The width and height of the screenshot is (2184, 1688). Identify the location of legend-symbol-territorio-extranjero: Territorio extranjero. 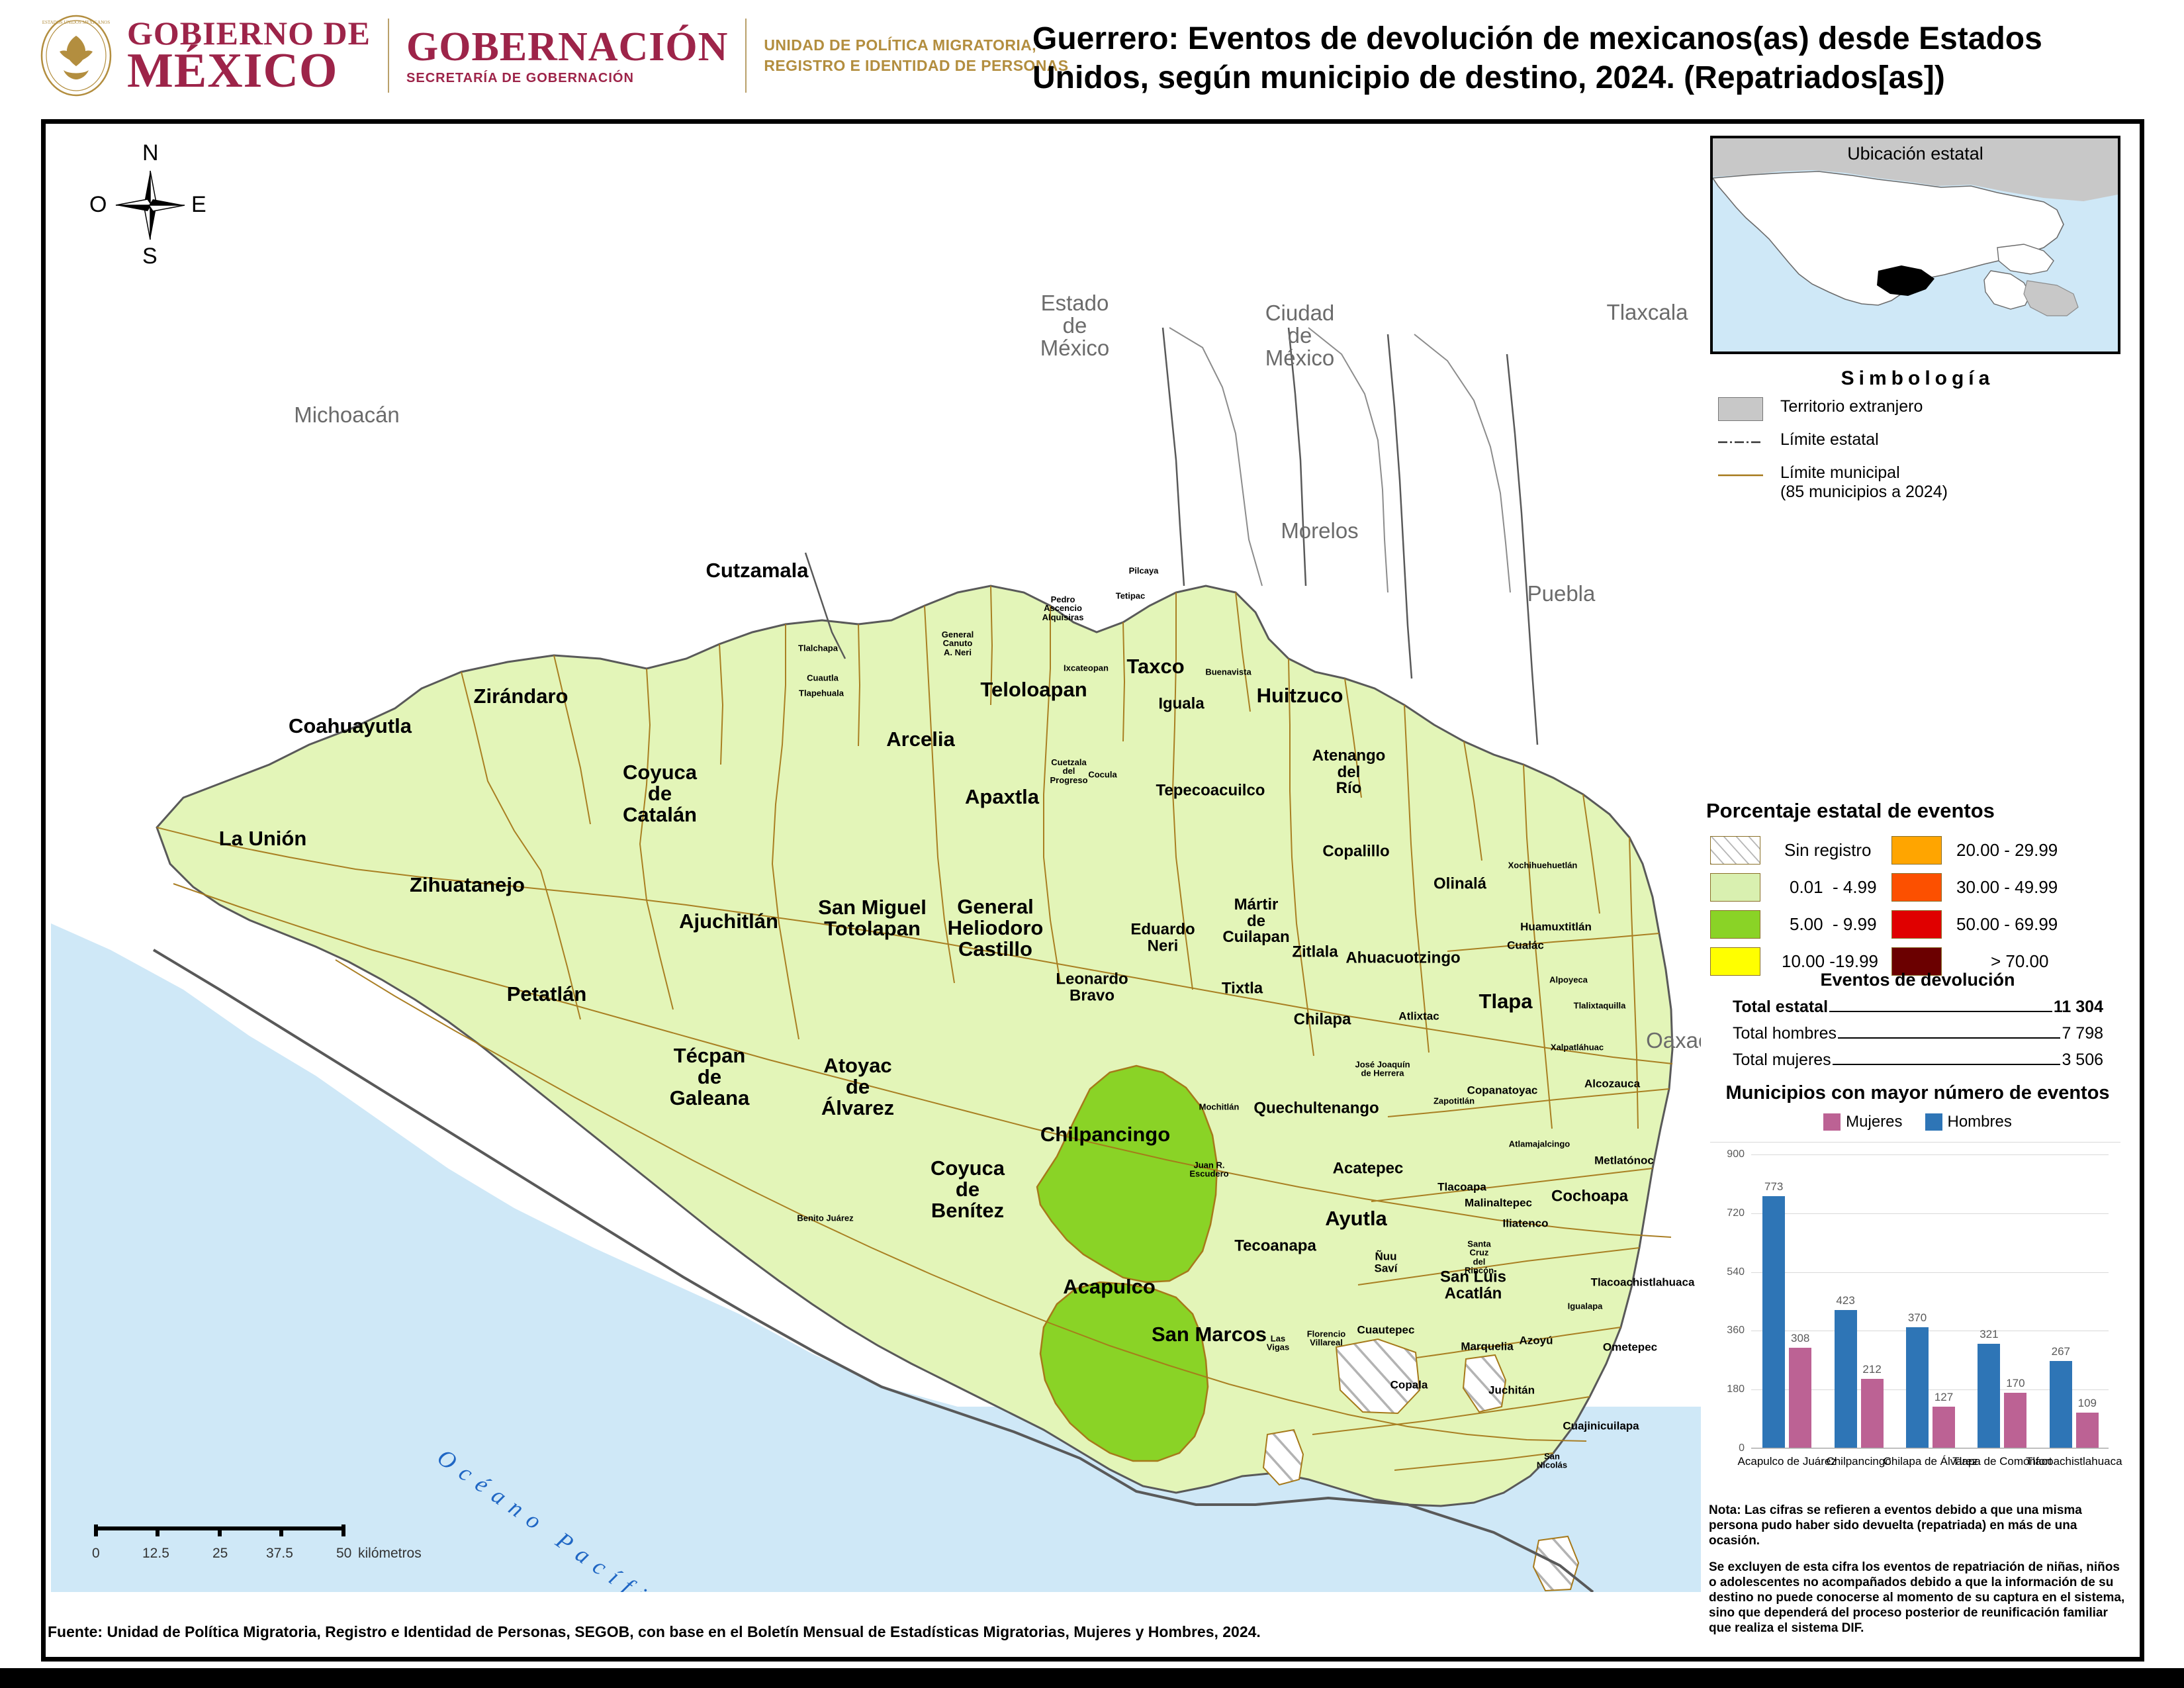
(1820, 409).